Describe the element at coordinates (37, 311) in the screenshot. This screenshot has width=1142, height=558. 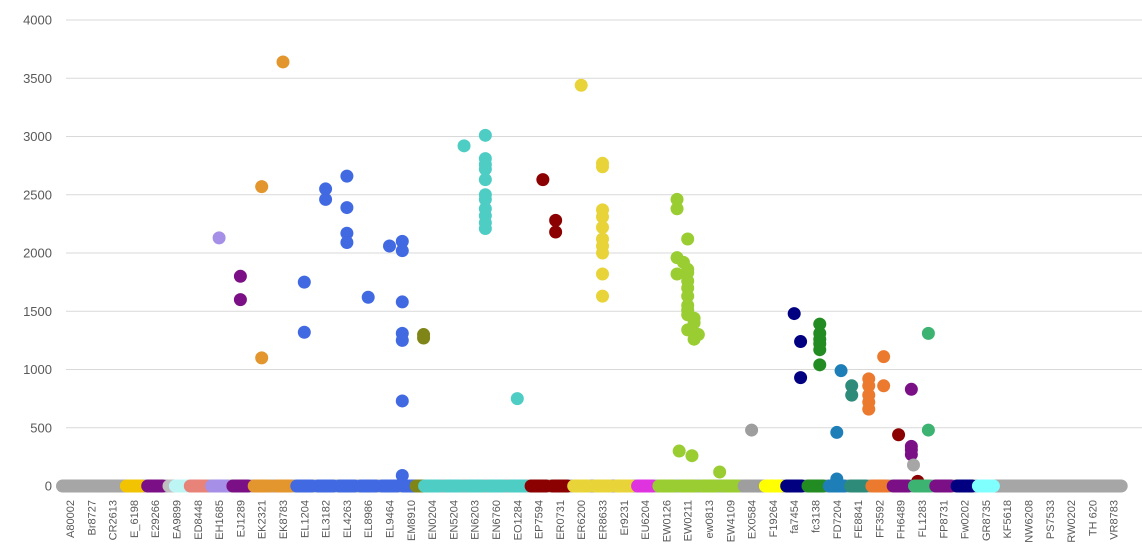
I see `y-tick-label: 1500` at that location.